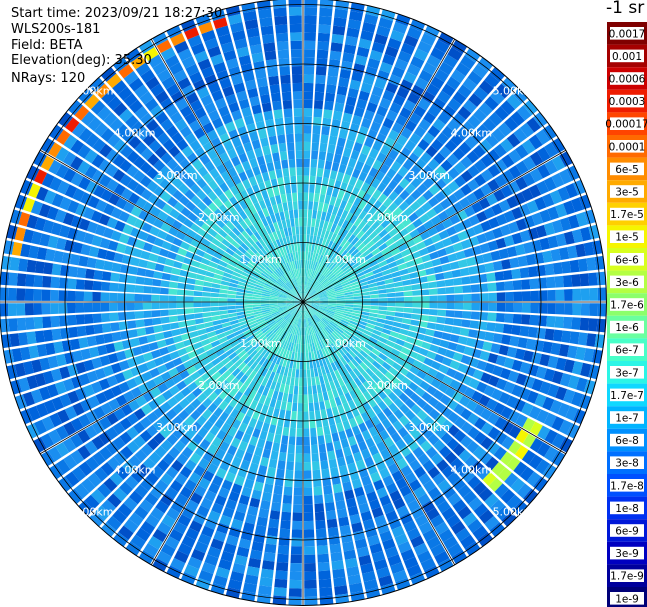 The height and width of the screenshot is (607, 647). I want to click on colorbar-tick-label: 0.0001, so click(627, 147).